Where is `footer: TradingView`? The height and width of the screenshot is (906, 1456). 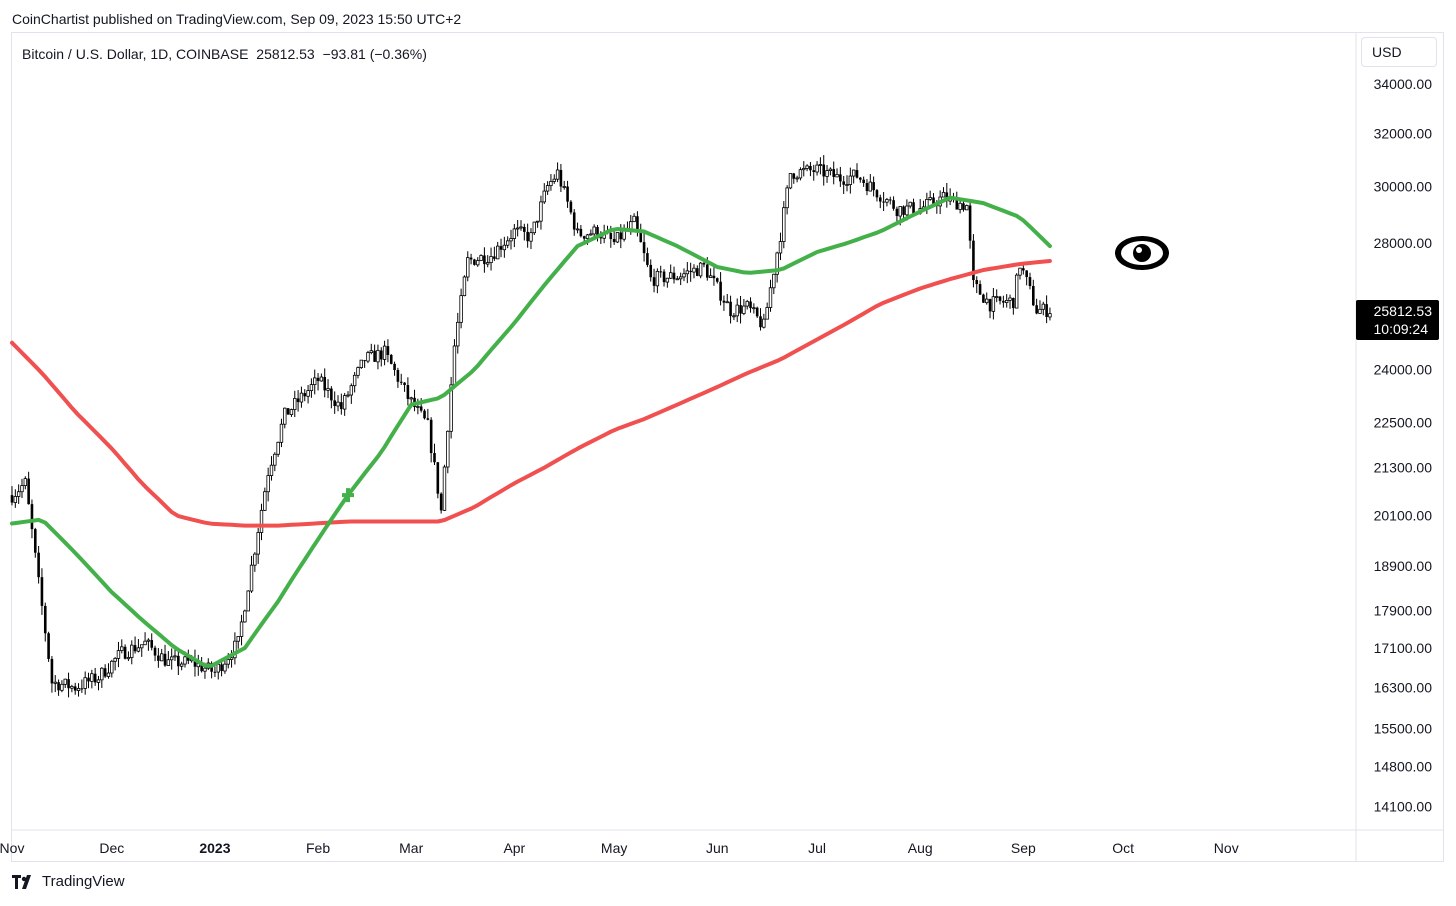
footer: TradingView is located at coordinates (68, 881).